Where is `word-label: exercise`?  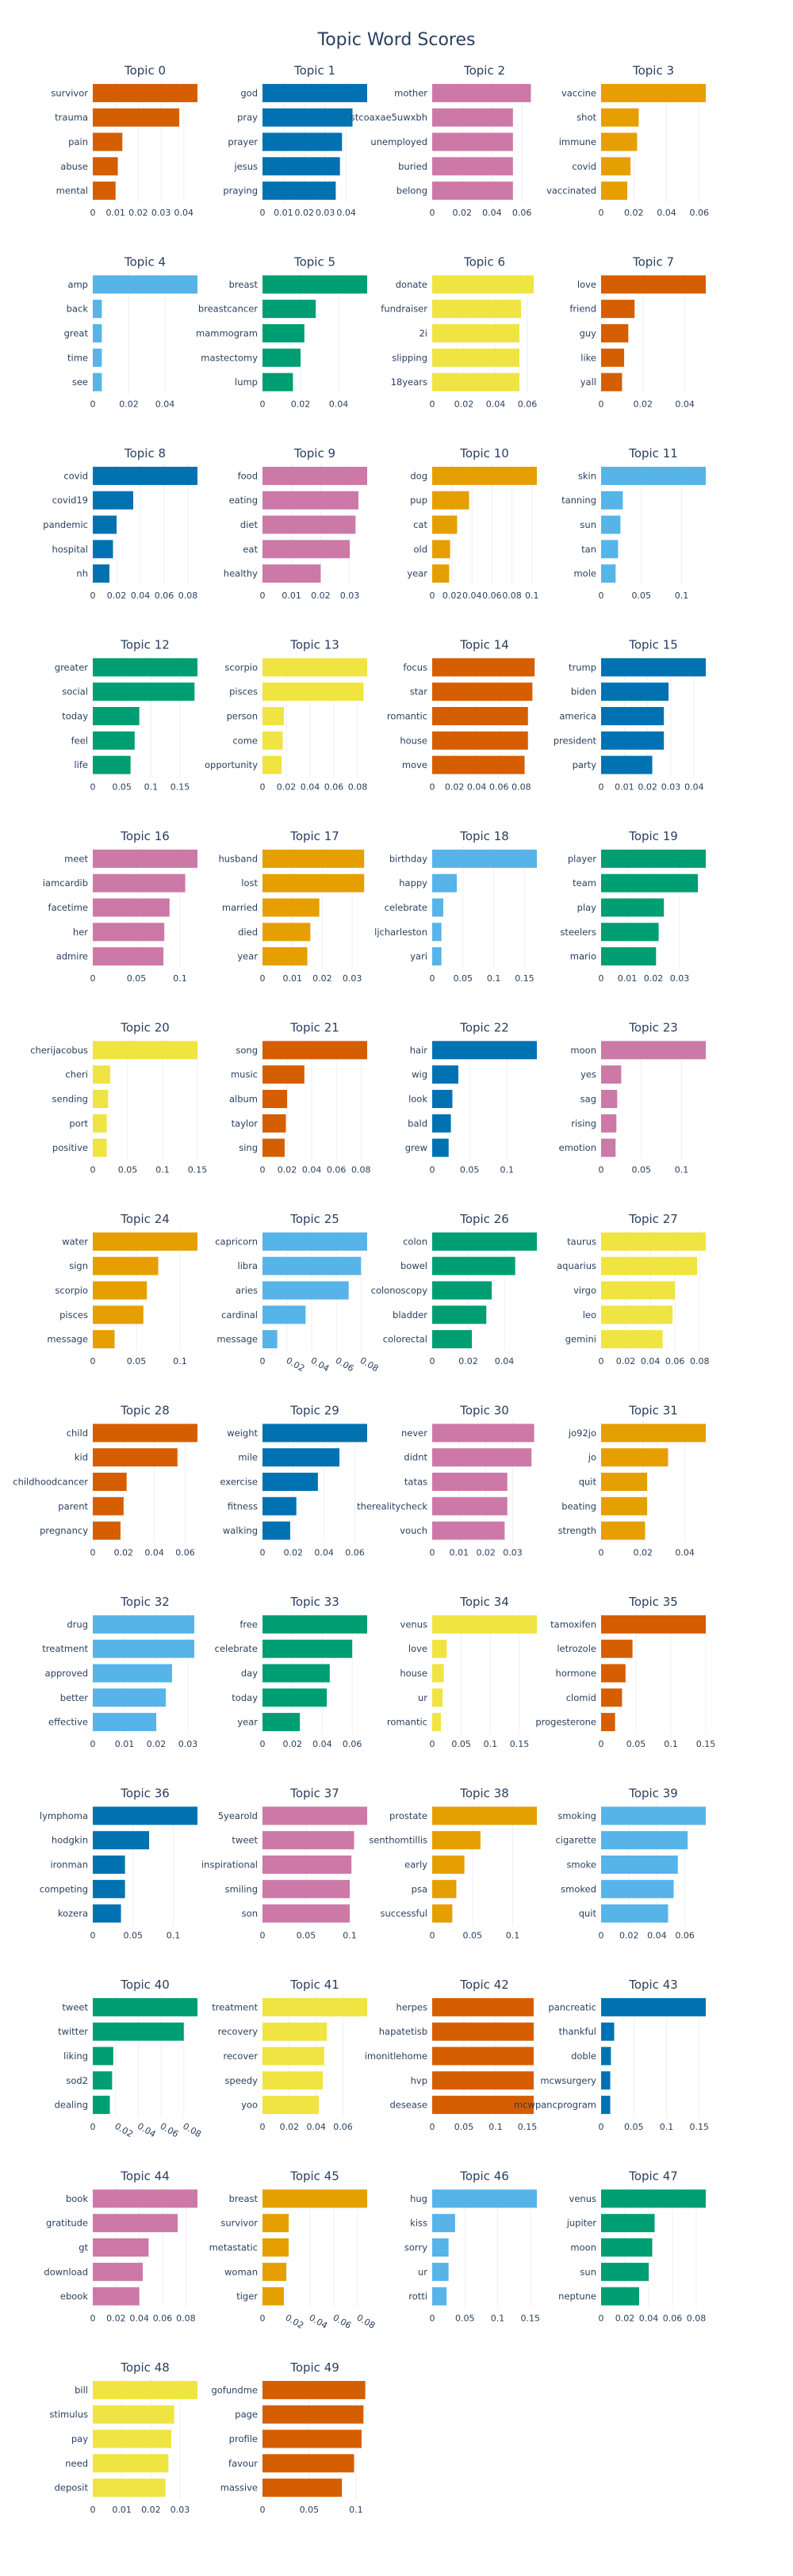
word-label: exercise is located at coordinates (239, 1482).